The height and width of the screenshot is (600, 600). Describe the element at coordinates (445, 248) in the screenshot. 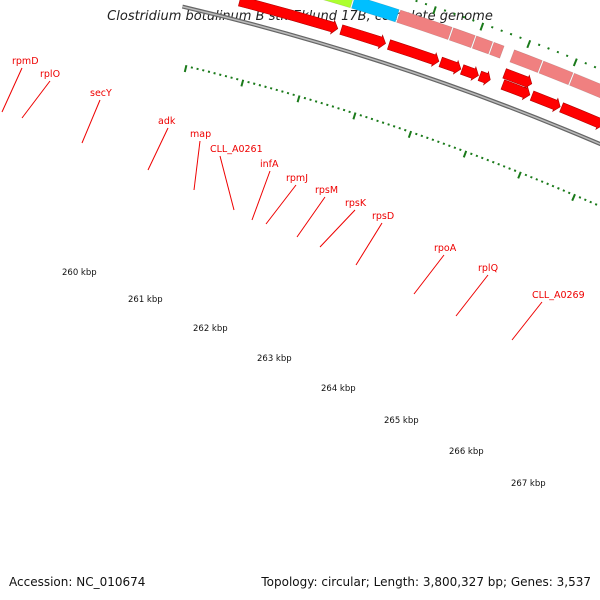

I see `gene-label-rpoa: rpoA` at that location.